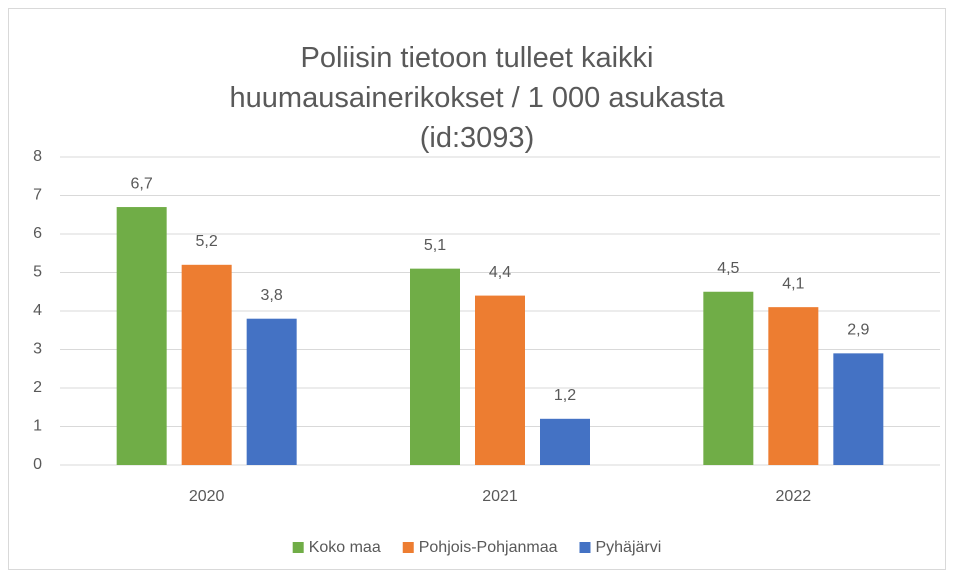 The image size is (954, 578). I want to click on y-tick-label: 1, so click(37, 426).